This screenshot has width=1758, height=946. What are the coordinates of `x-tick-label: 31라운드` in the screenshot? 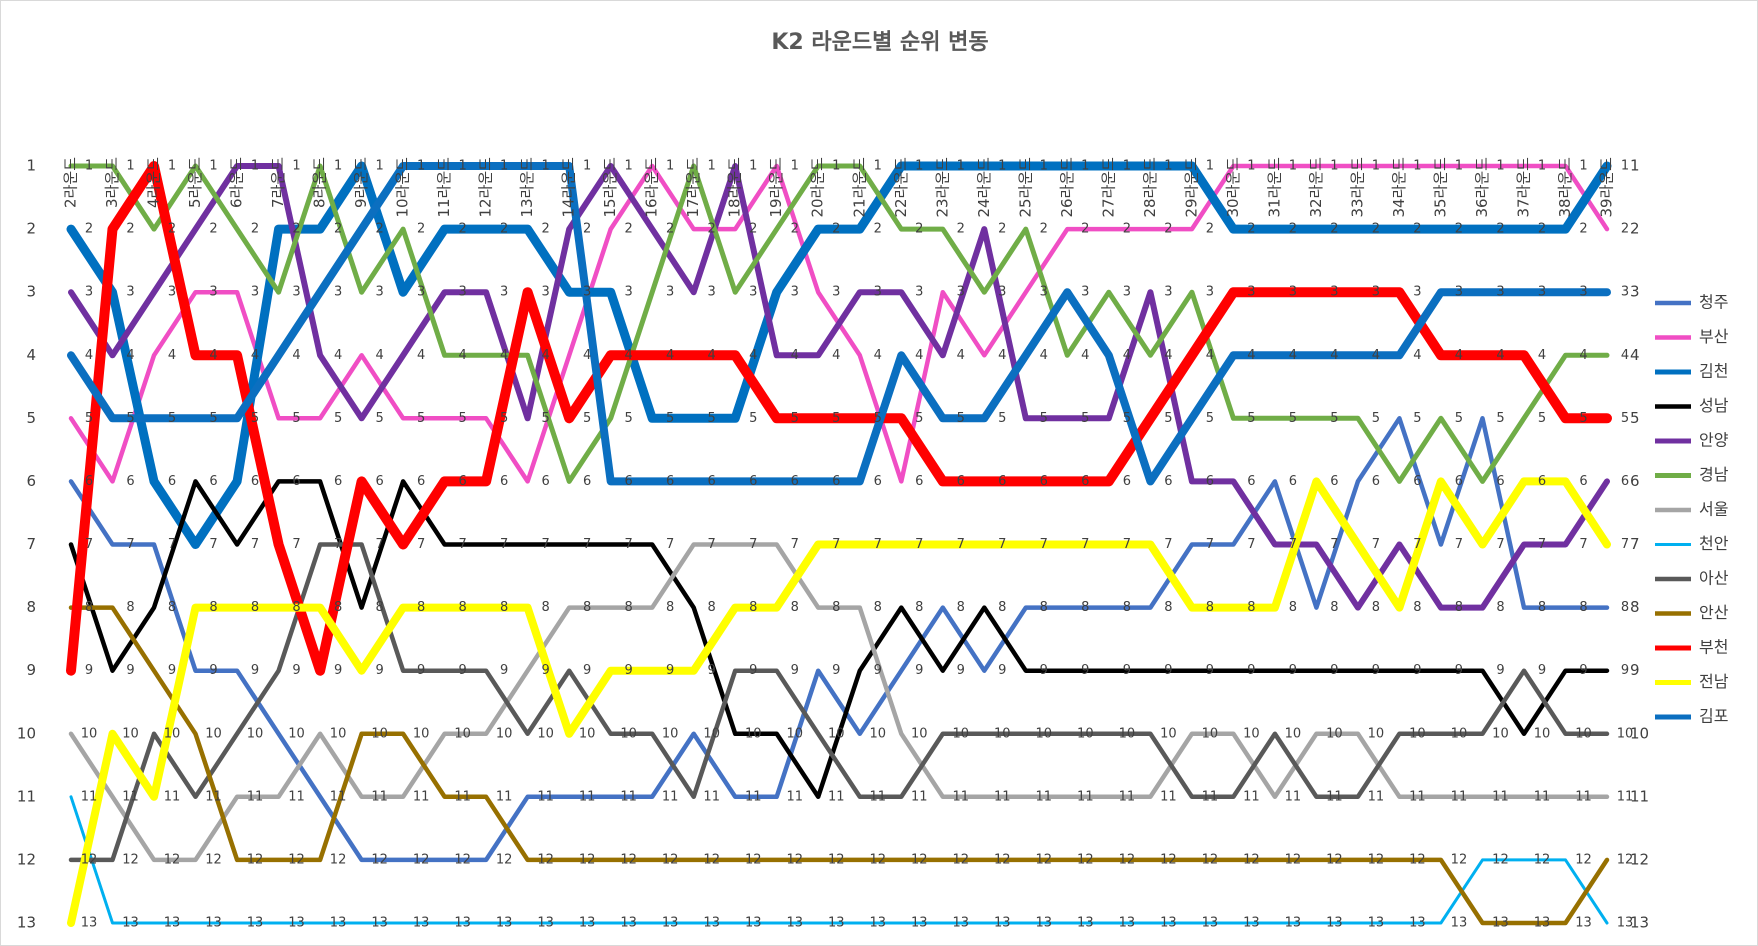 It's located at (1274, 187).